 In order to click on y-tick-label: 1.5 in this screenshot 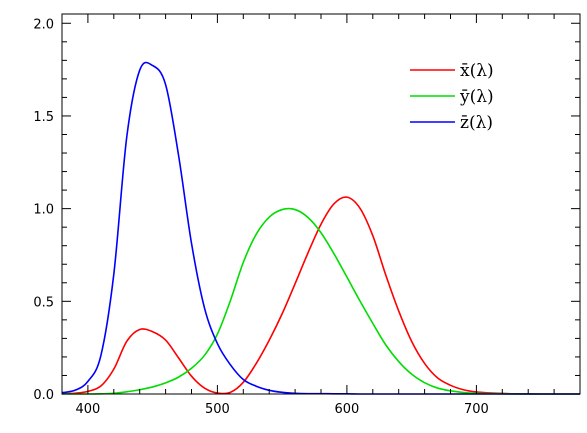, I will do `click(43, 117)`.